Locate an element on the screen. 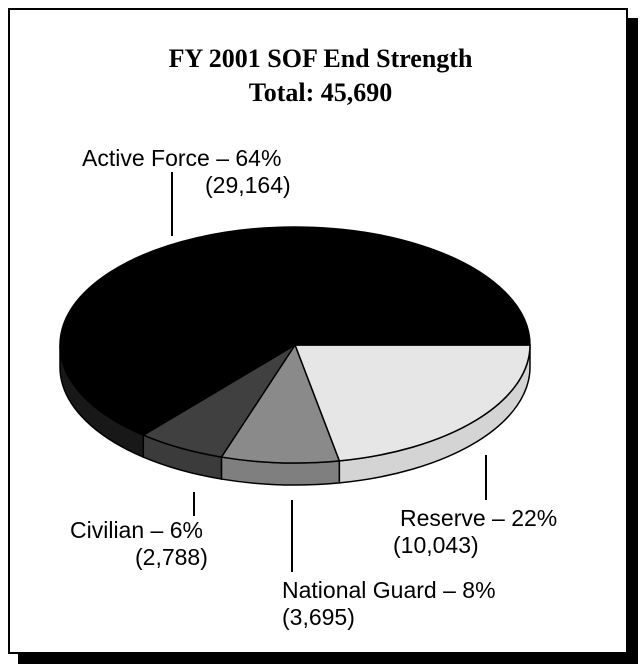 The height and width of the screenshot is (667, 641). count-reserve: (10,043) is located at coordinates (436, 545).